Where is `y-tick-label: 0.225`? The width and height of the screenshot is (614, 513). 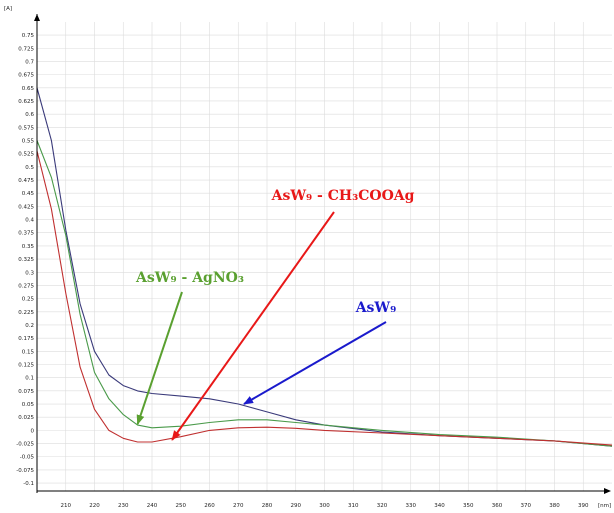 y-tick-label: 0.225 is located at coordinates (26, 313).